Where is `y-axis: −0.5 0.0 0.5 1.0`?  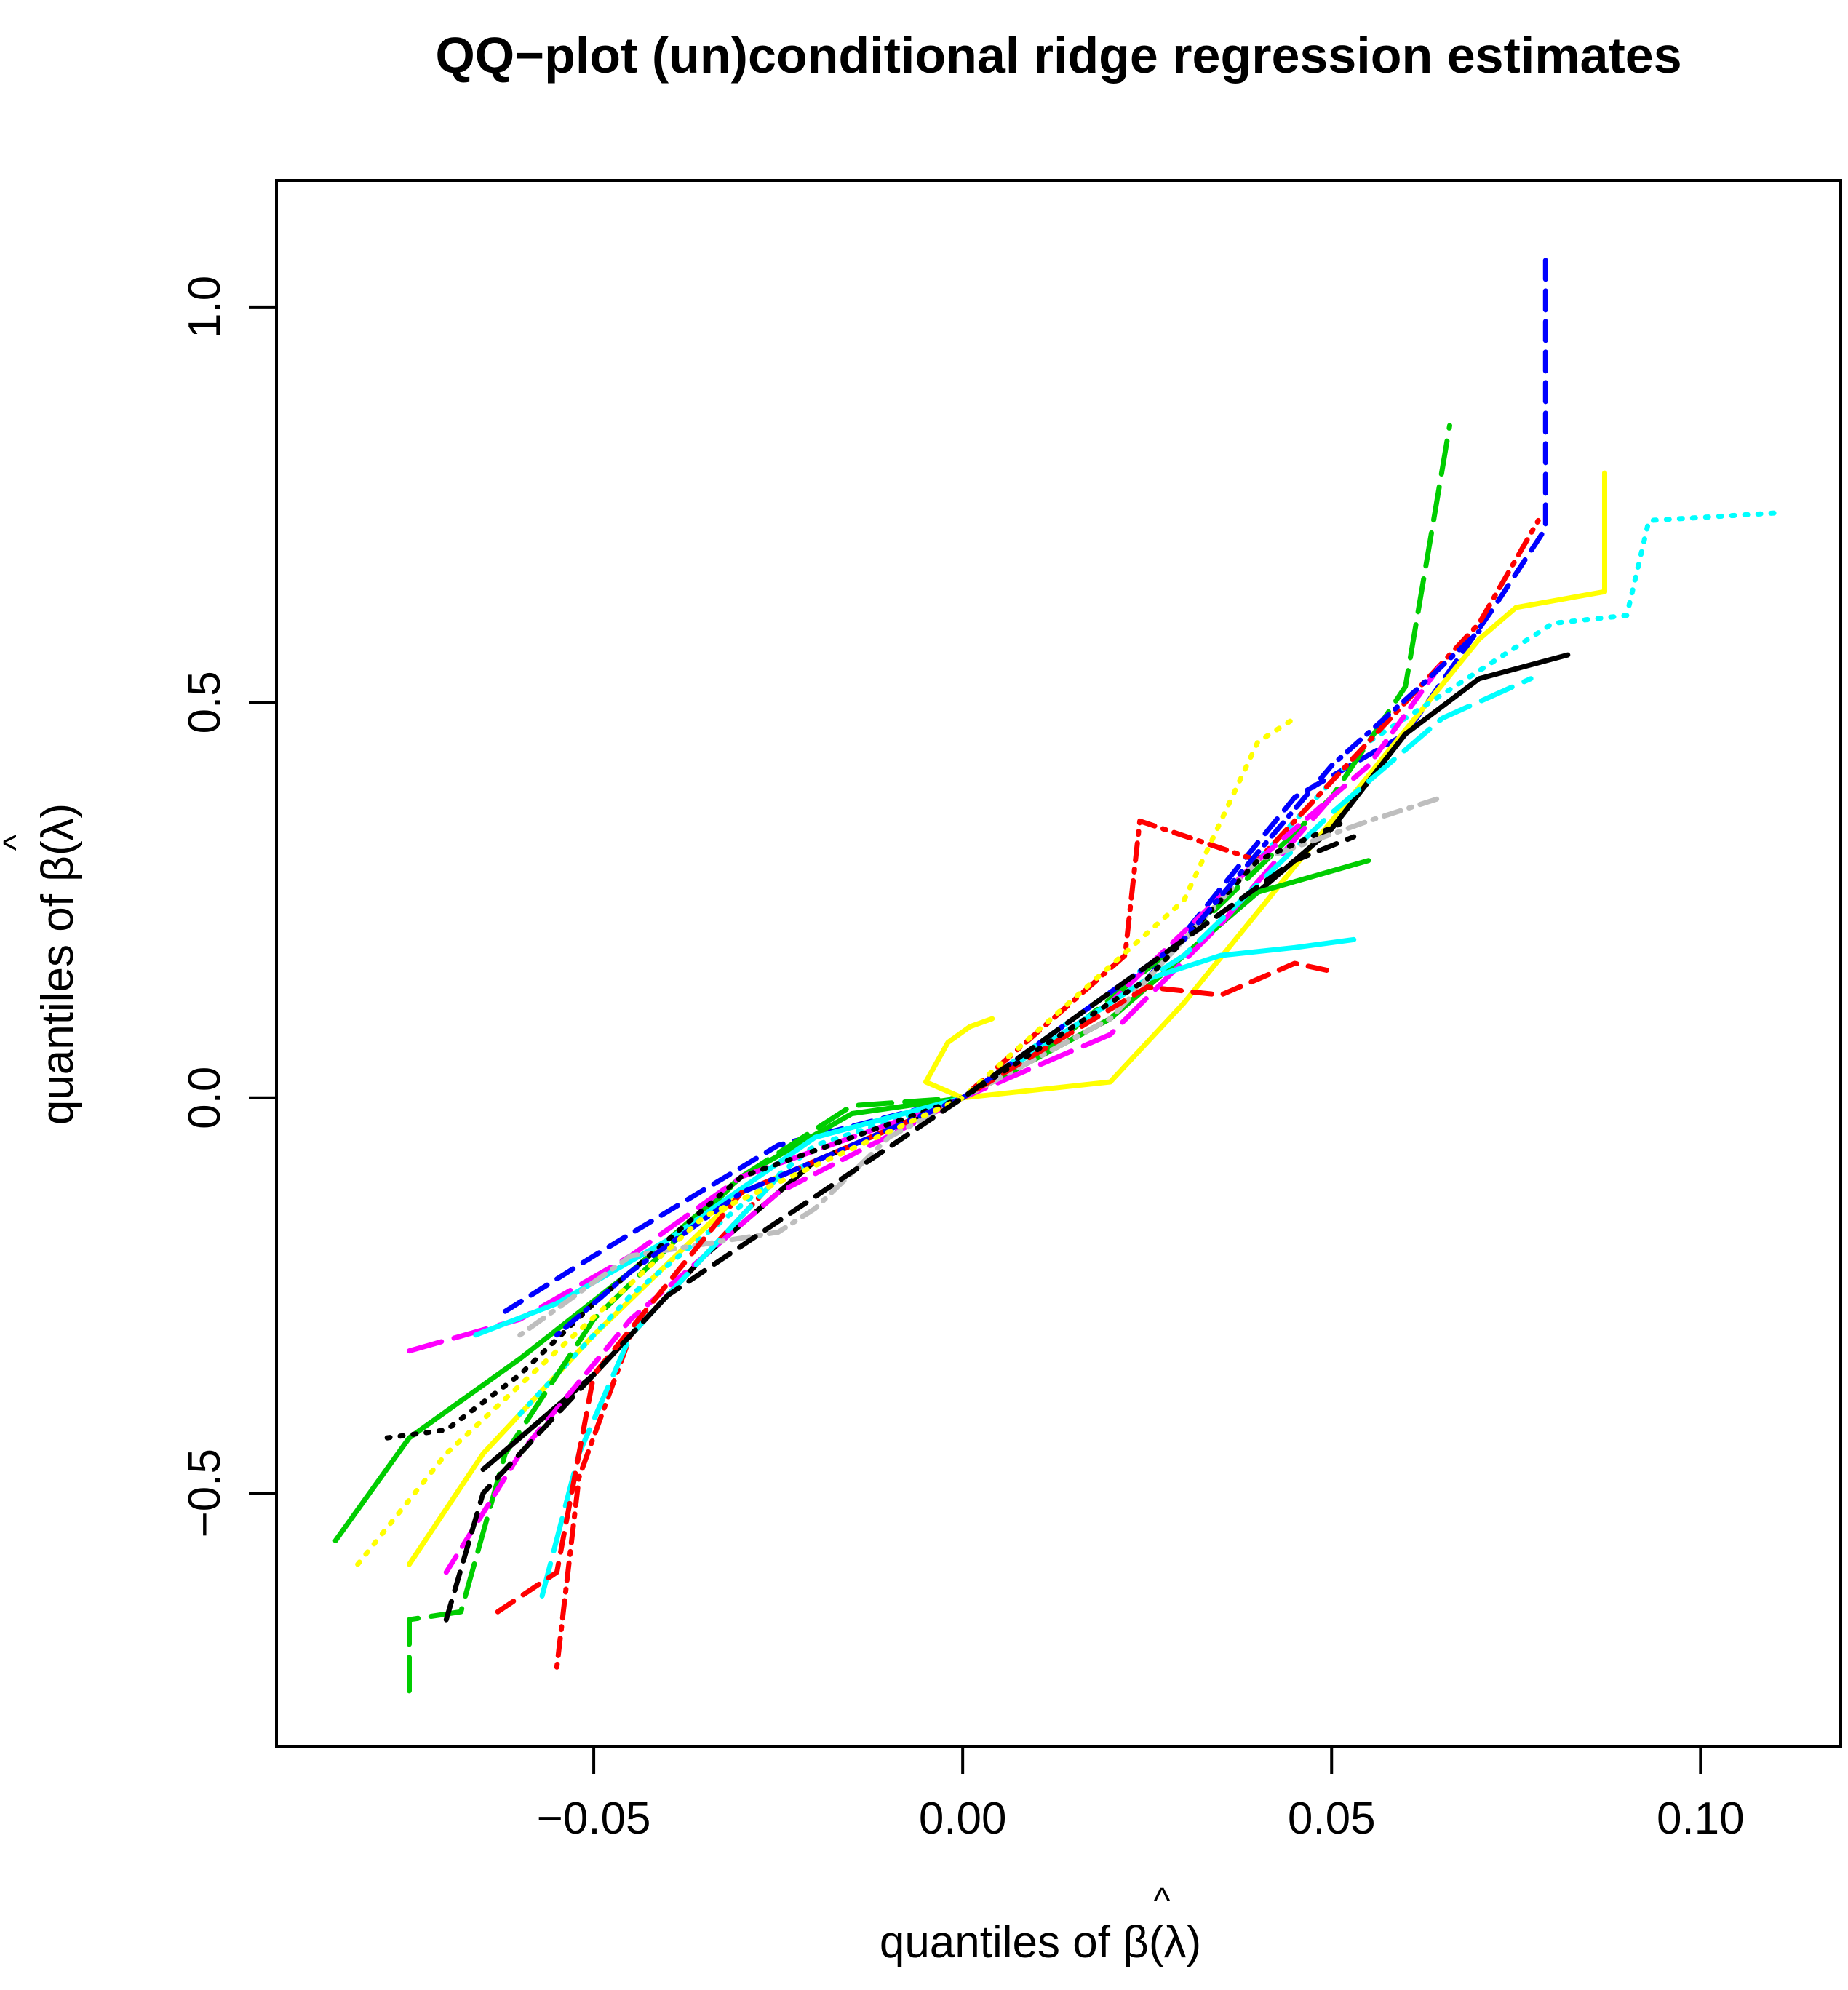
y-axis: −0.5 0.0 0.5 1.0 is located at coordinates (229, 906).